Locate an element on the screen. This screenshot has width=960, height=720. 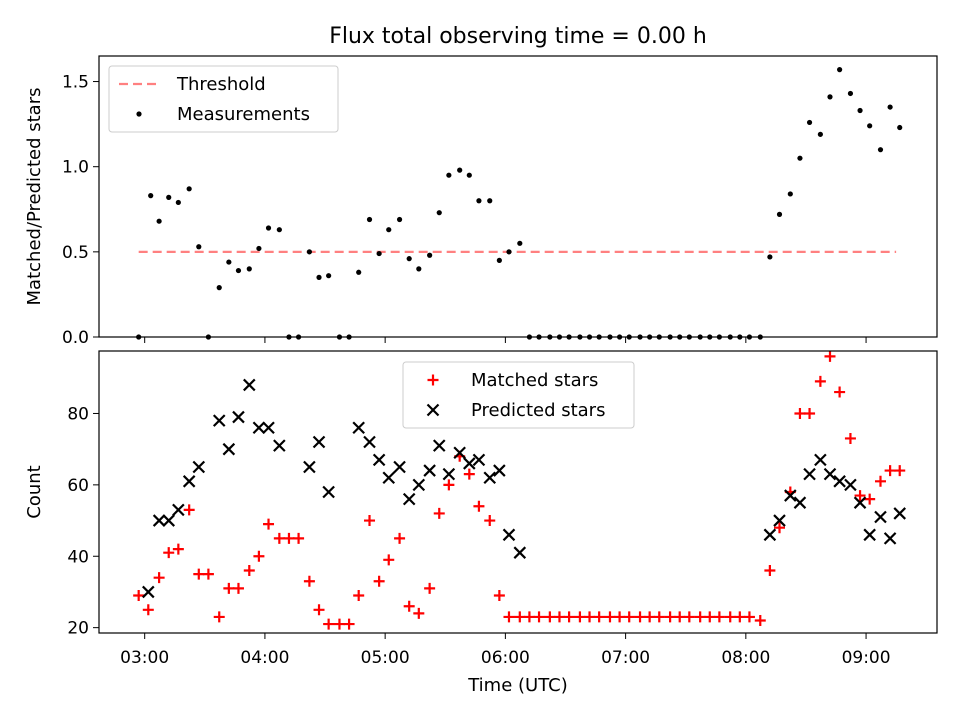
x-axis-label: Time (UTC) is located at coordinates (517, 685).